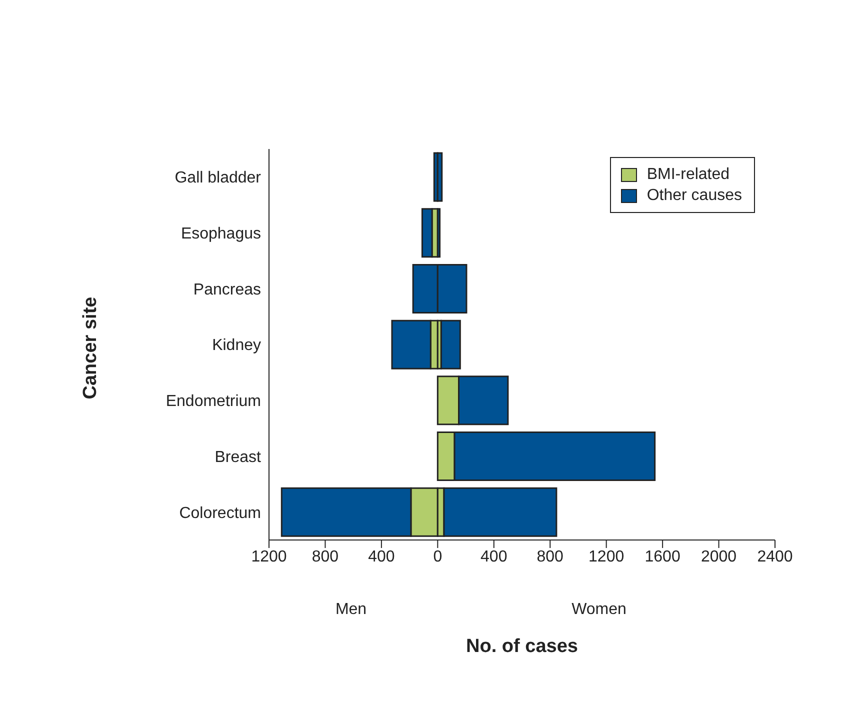 The width and height of the screenshot is (845, 703). What do you see at coordinates (662, 557) in the screenshot?
I see `x-tick-label: 1600` at bounding box center [662, 557].